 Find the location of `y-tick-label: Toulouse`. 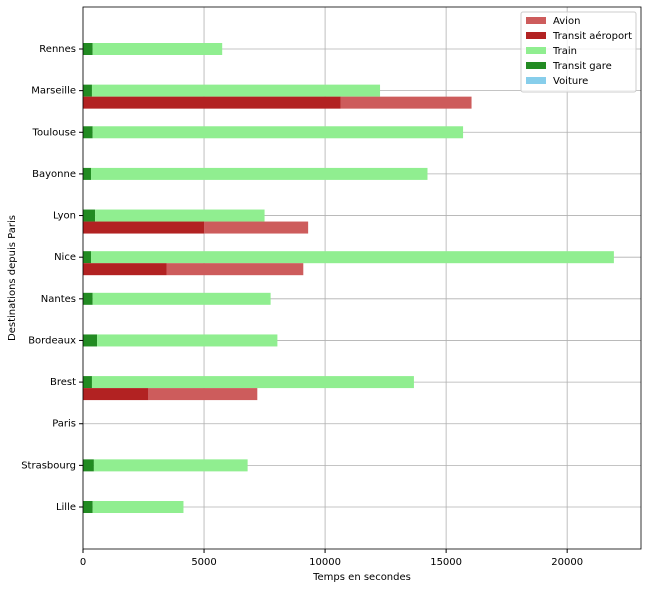

y-tick-label: Toulouse is located at coordinates (54, 132).